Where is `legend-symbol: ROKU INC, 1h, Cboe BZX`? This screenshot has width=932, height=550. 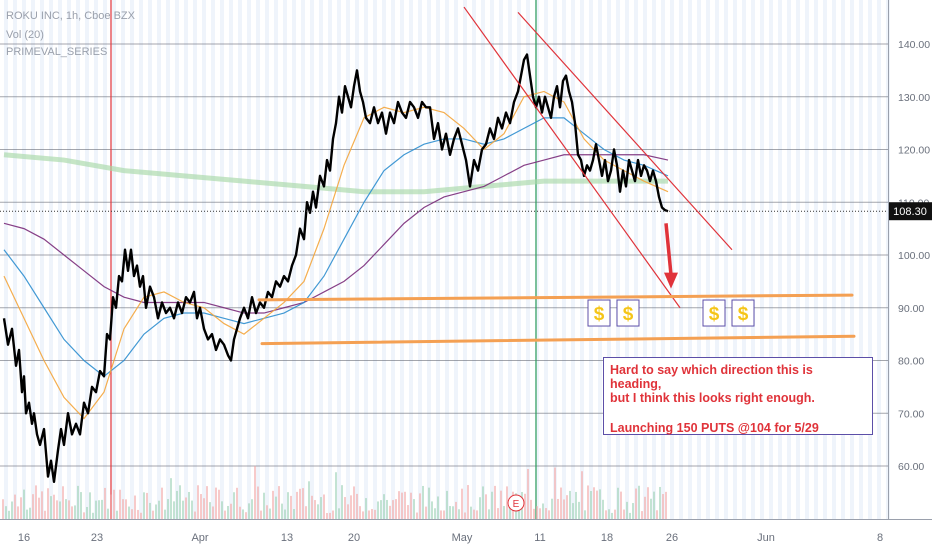 legend-symbol: ROKU INC, 1h, Cboe BZX is located at coordinates (70, 16).